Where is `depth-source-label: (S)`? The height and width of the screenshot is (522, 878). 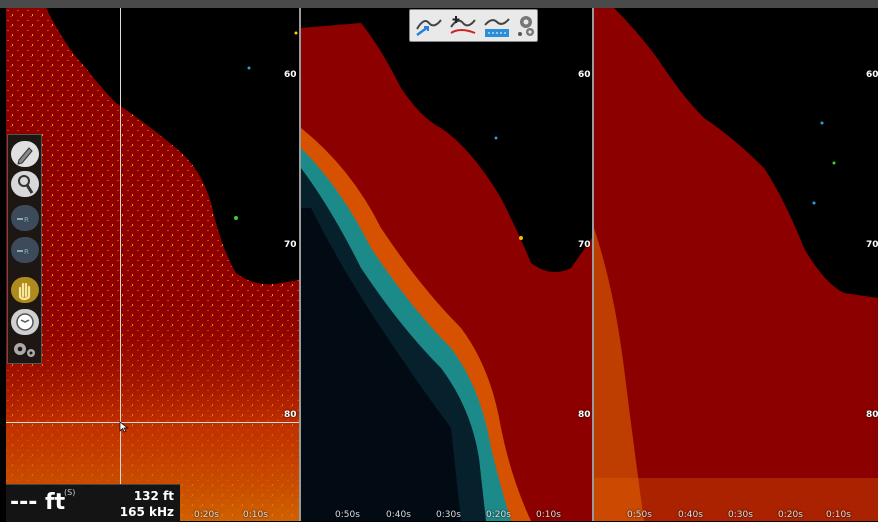
depth-source-label: (S) is located at coordinates (70, 492).